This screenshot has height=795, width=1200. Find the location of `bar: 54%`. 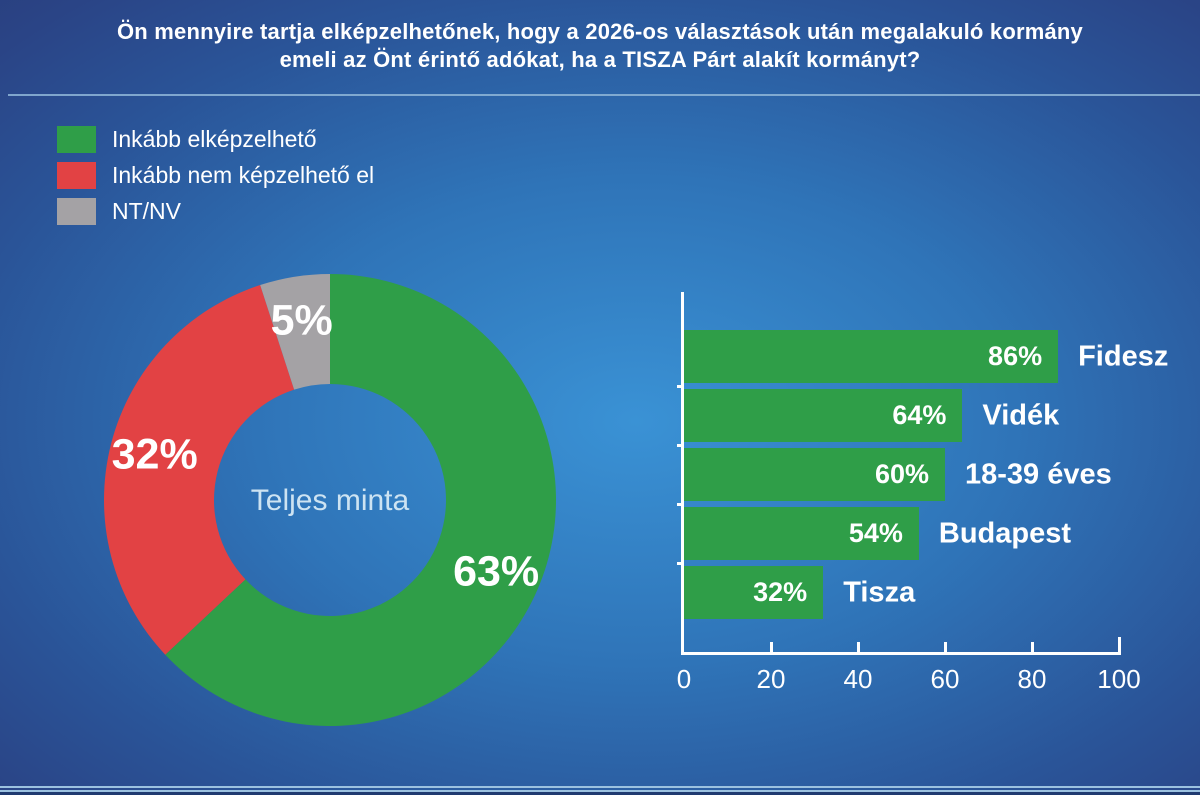

bar: 54% is located at coordinates (801, 533).